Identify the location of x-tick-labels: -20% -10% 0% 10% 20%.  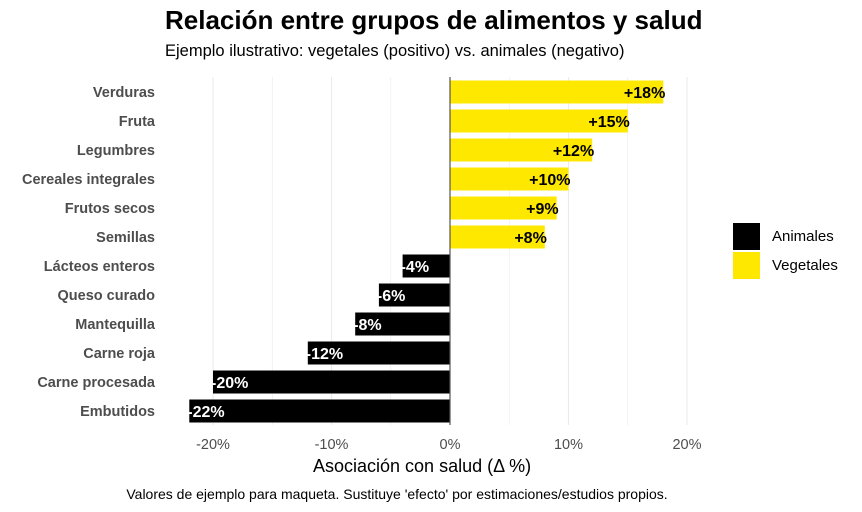
(449, 445).